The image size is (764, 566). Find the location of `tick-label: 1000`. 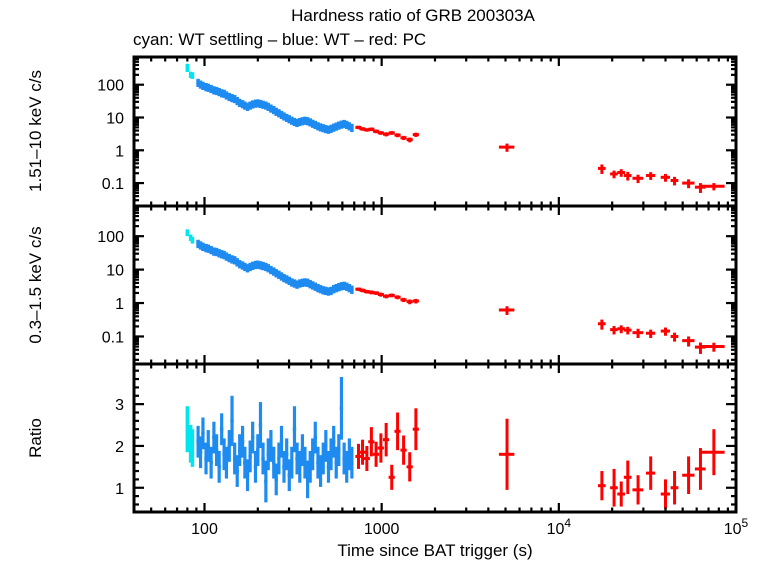

tick-label: 1000 is located at coordinates (382, 529).